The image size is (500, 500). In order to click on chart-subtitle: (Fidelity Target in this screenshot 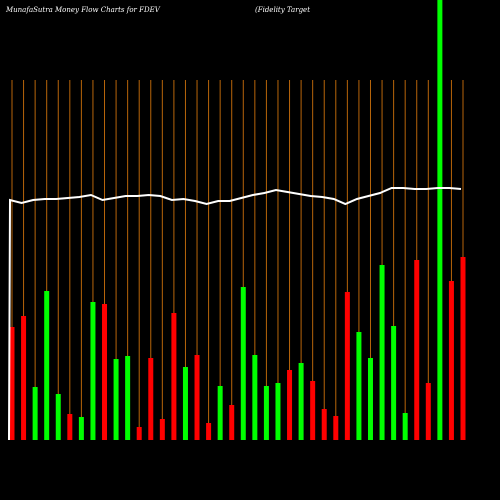, I will do `click(282, 10)`.